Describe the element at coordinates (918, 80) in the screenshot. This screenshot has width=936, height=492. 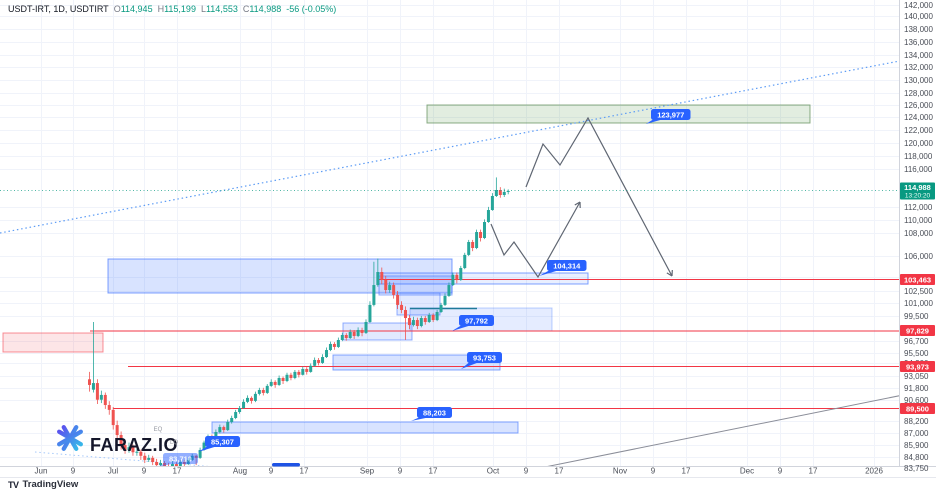
I see `svg-text: 130,000` at that location.